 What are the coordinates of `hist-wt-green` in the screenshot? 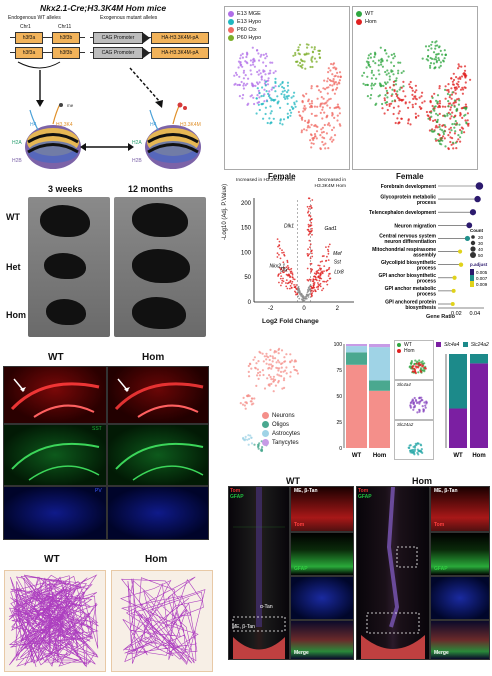 It's located at (55, 455).